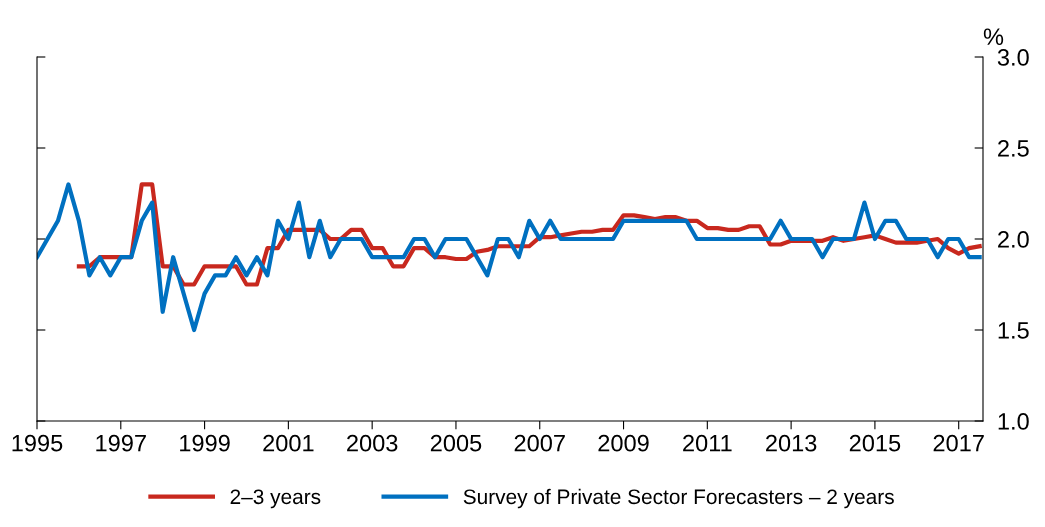  Describe the element at coordinates (121, 443) in the screenshot. I see `x-tick-label: 1997` at that location.